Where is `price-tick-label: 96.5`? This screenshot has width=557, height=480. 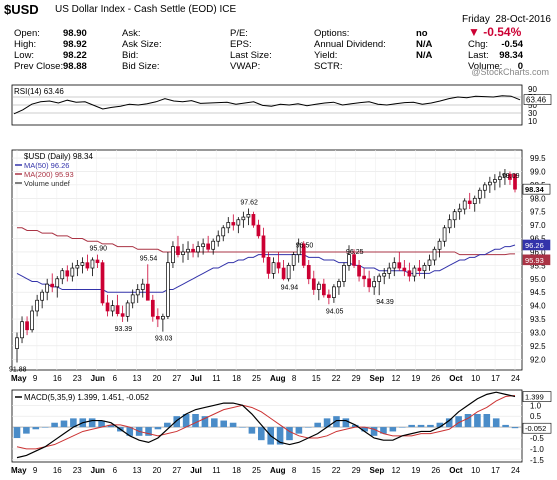 price-tick-label: 96.5 is located at coordinates (538, 239).